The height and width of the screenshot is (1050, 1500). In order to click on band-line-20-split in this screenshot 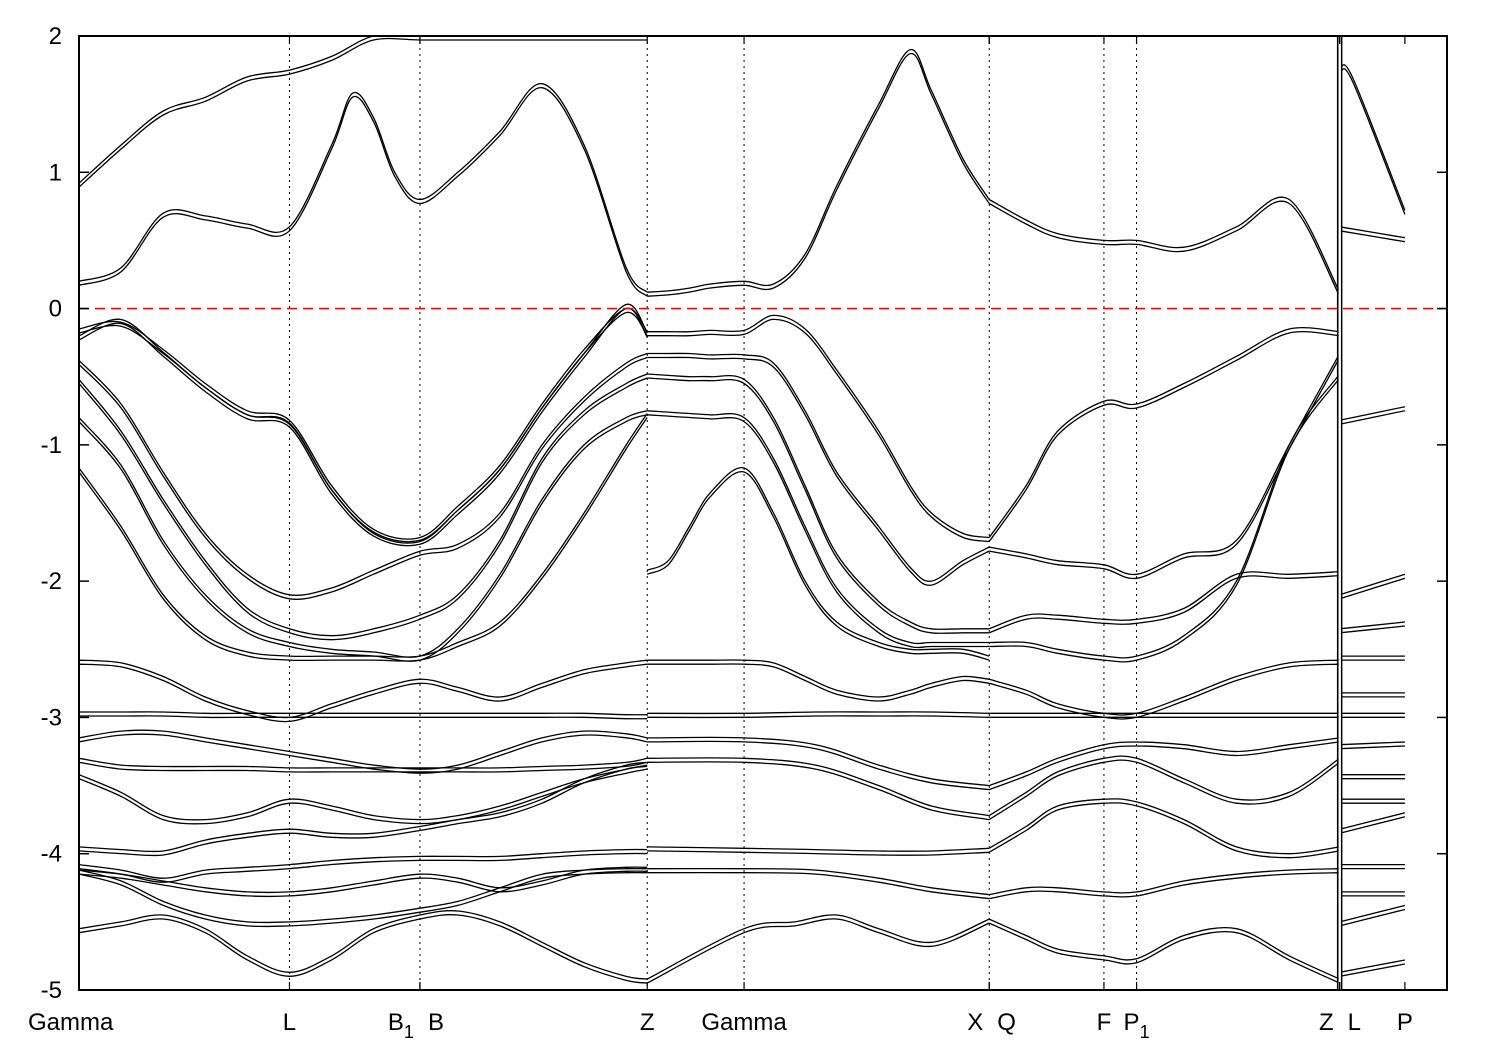, I will do `click(818, 430)`.